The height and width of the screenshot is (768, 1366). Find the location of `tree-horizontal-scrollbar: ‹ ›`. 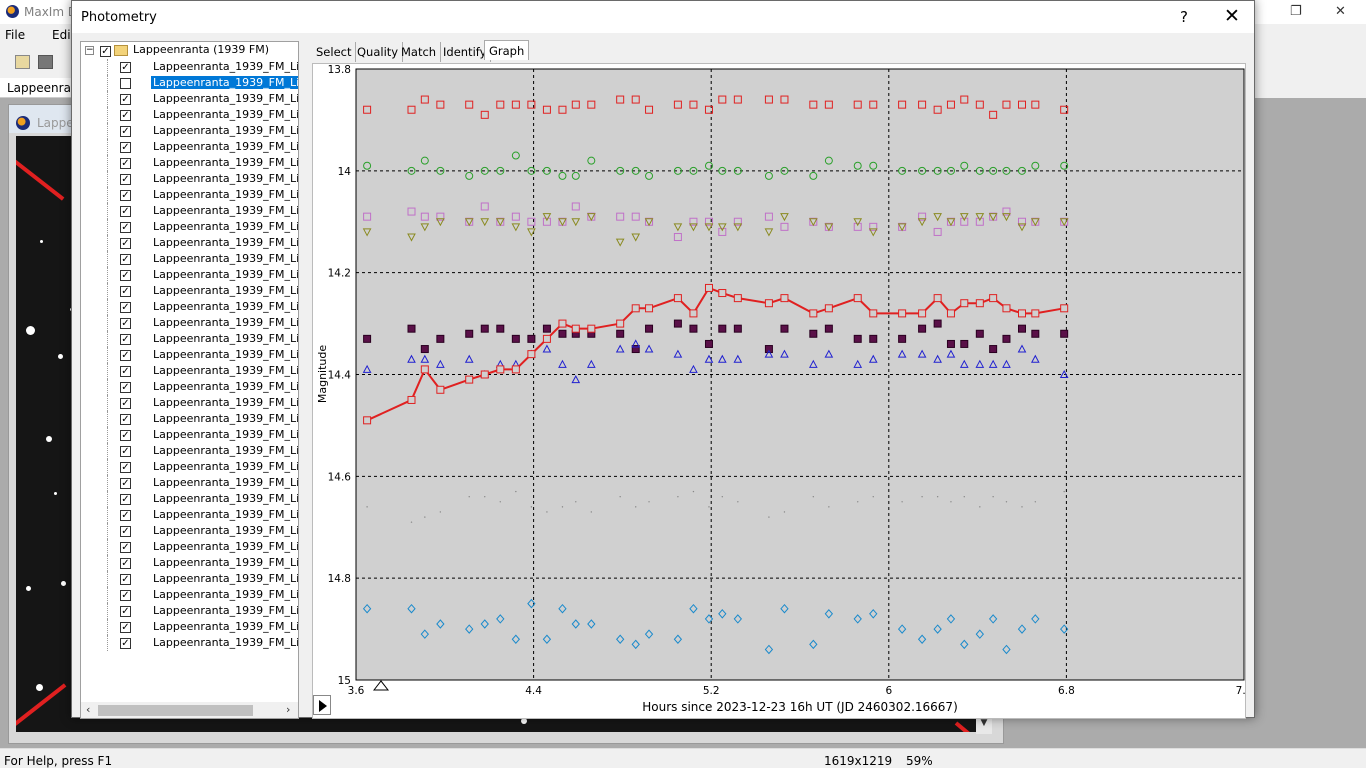

tree-horizontal-scrollbar: ‹ › is located at coordinates (189, 710).